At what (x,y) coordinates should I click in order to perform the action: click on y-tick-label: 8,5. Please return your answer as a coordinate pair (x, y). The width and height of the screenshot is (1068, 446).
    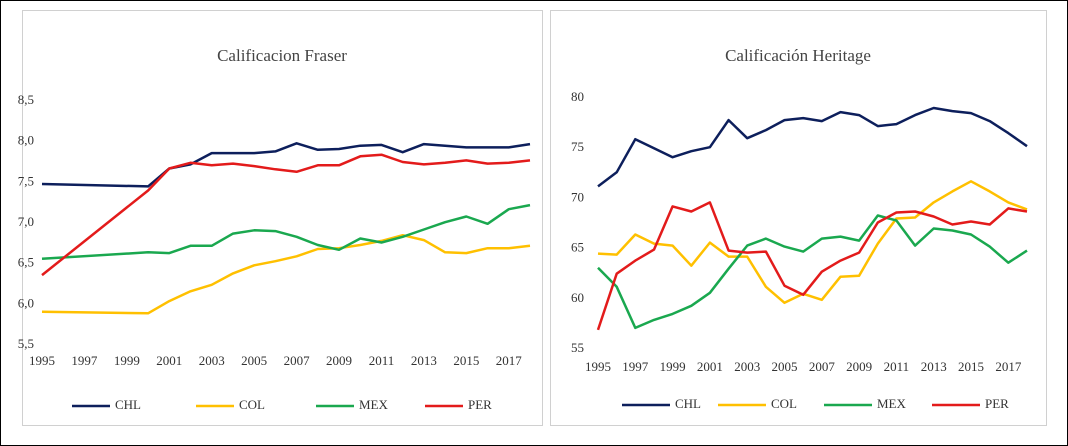
    Looking at the image, I should click on (26, 99).